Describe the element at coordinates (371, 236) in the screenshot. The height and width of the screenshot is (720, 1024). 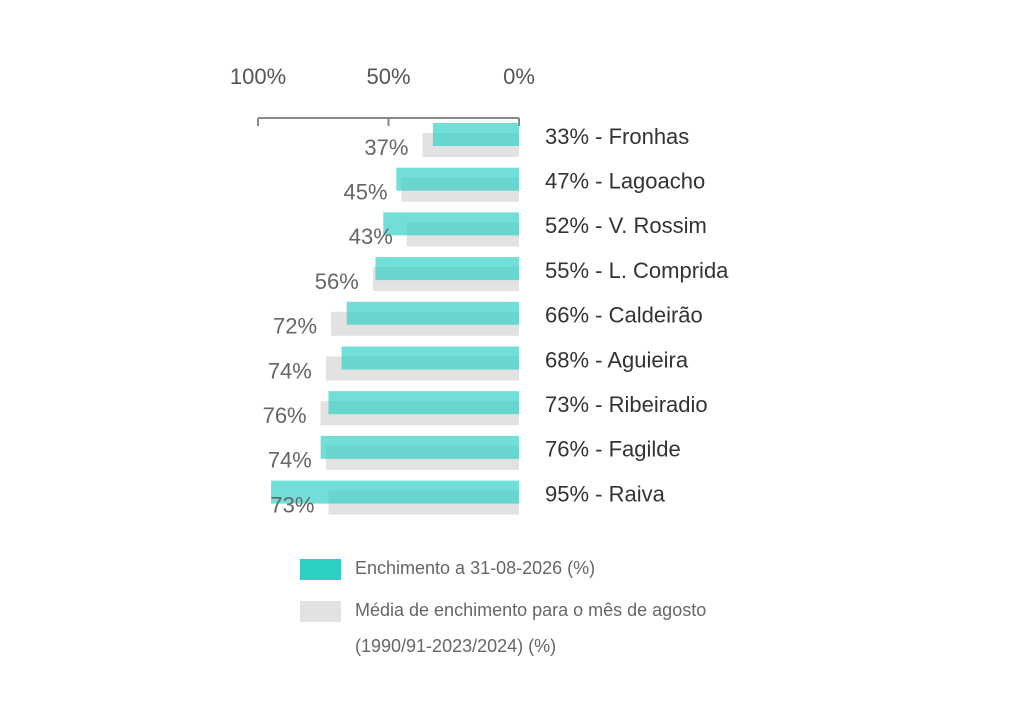
I see `value-label: 43%` at that location.